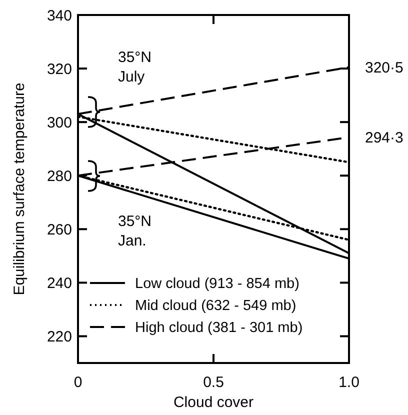  Describe the element at coordinates (135, 231) in the screenshot. I see `annotation: 35°N Jan.` at that location.